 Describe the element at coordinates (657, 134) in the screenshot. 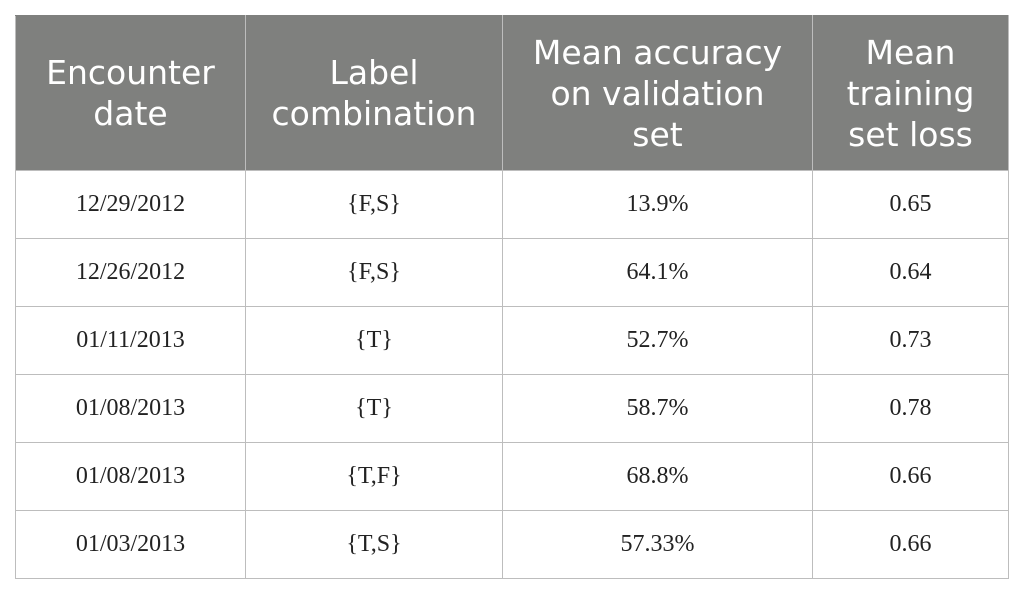

I see `header-line: set` at that location.